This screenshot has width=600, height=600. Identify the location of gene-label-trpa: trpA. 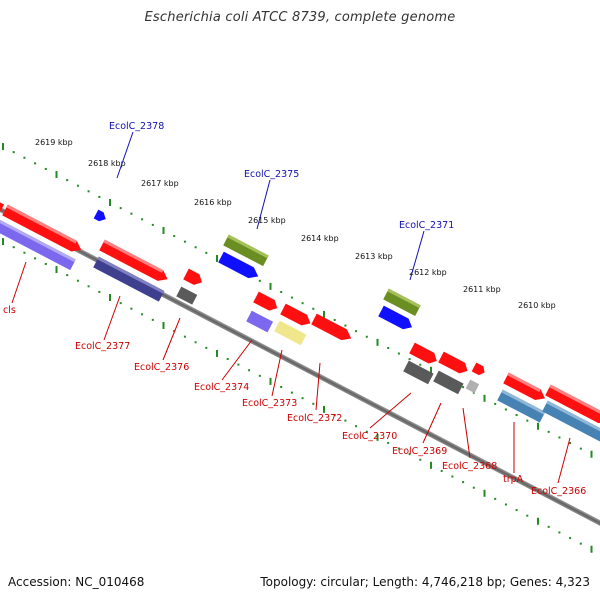
(513, 479).